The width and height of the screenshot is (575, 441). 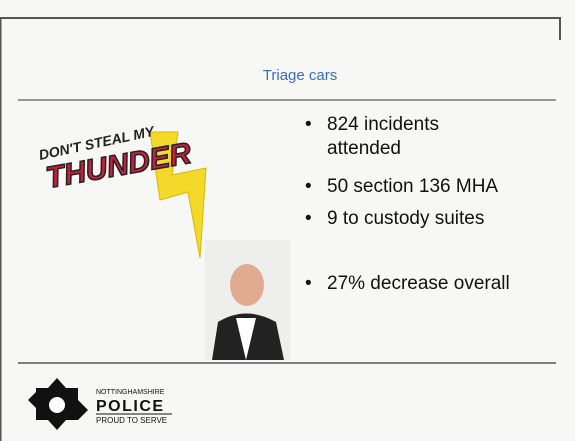 I want to click on bullet-line: attended, so click(x=364, y=148).